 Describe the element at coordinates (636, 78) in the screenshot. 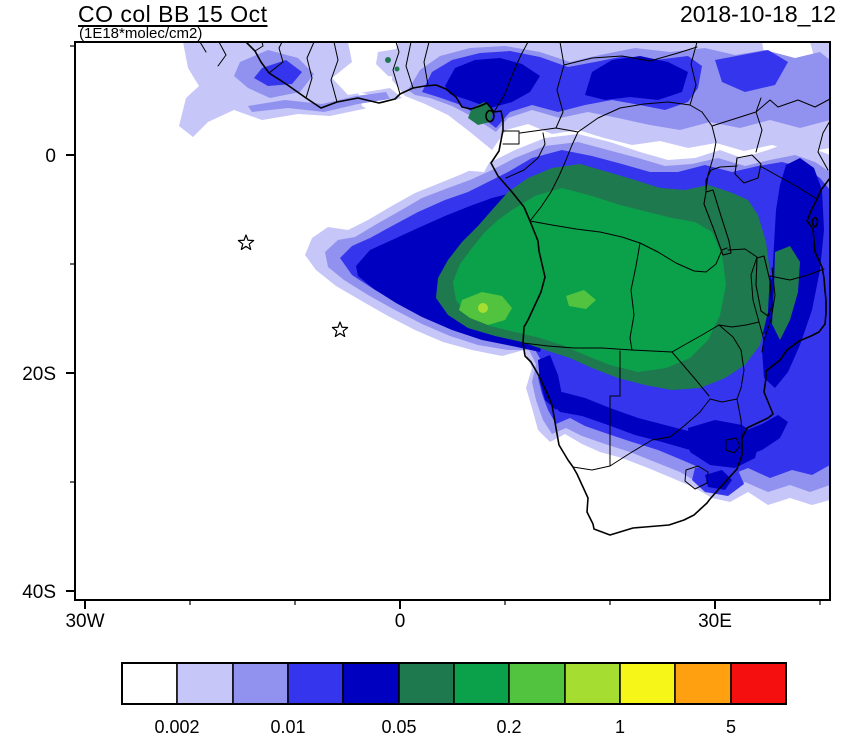

I see `contour-darkblue-car-core` at that location.